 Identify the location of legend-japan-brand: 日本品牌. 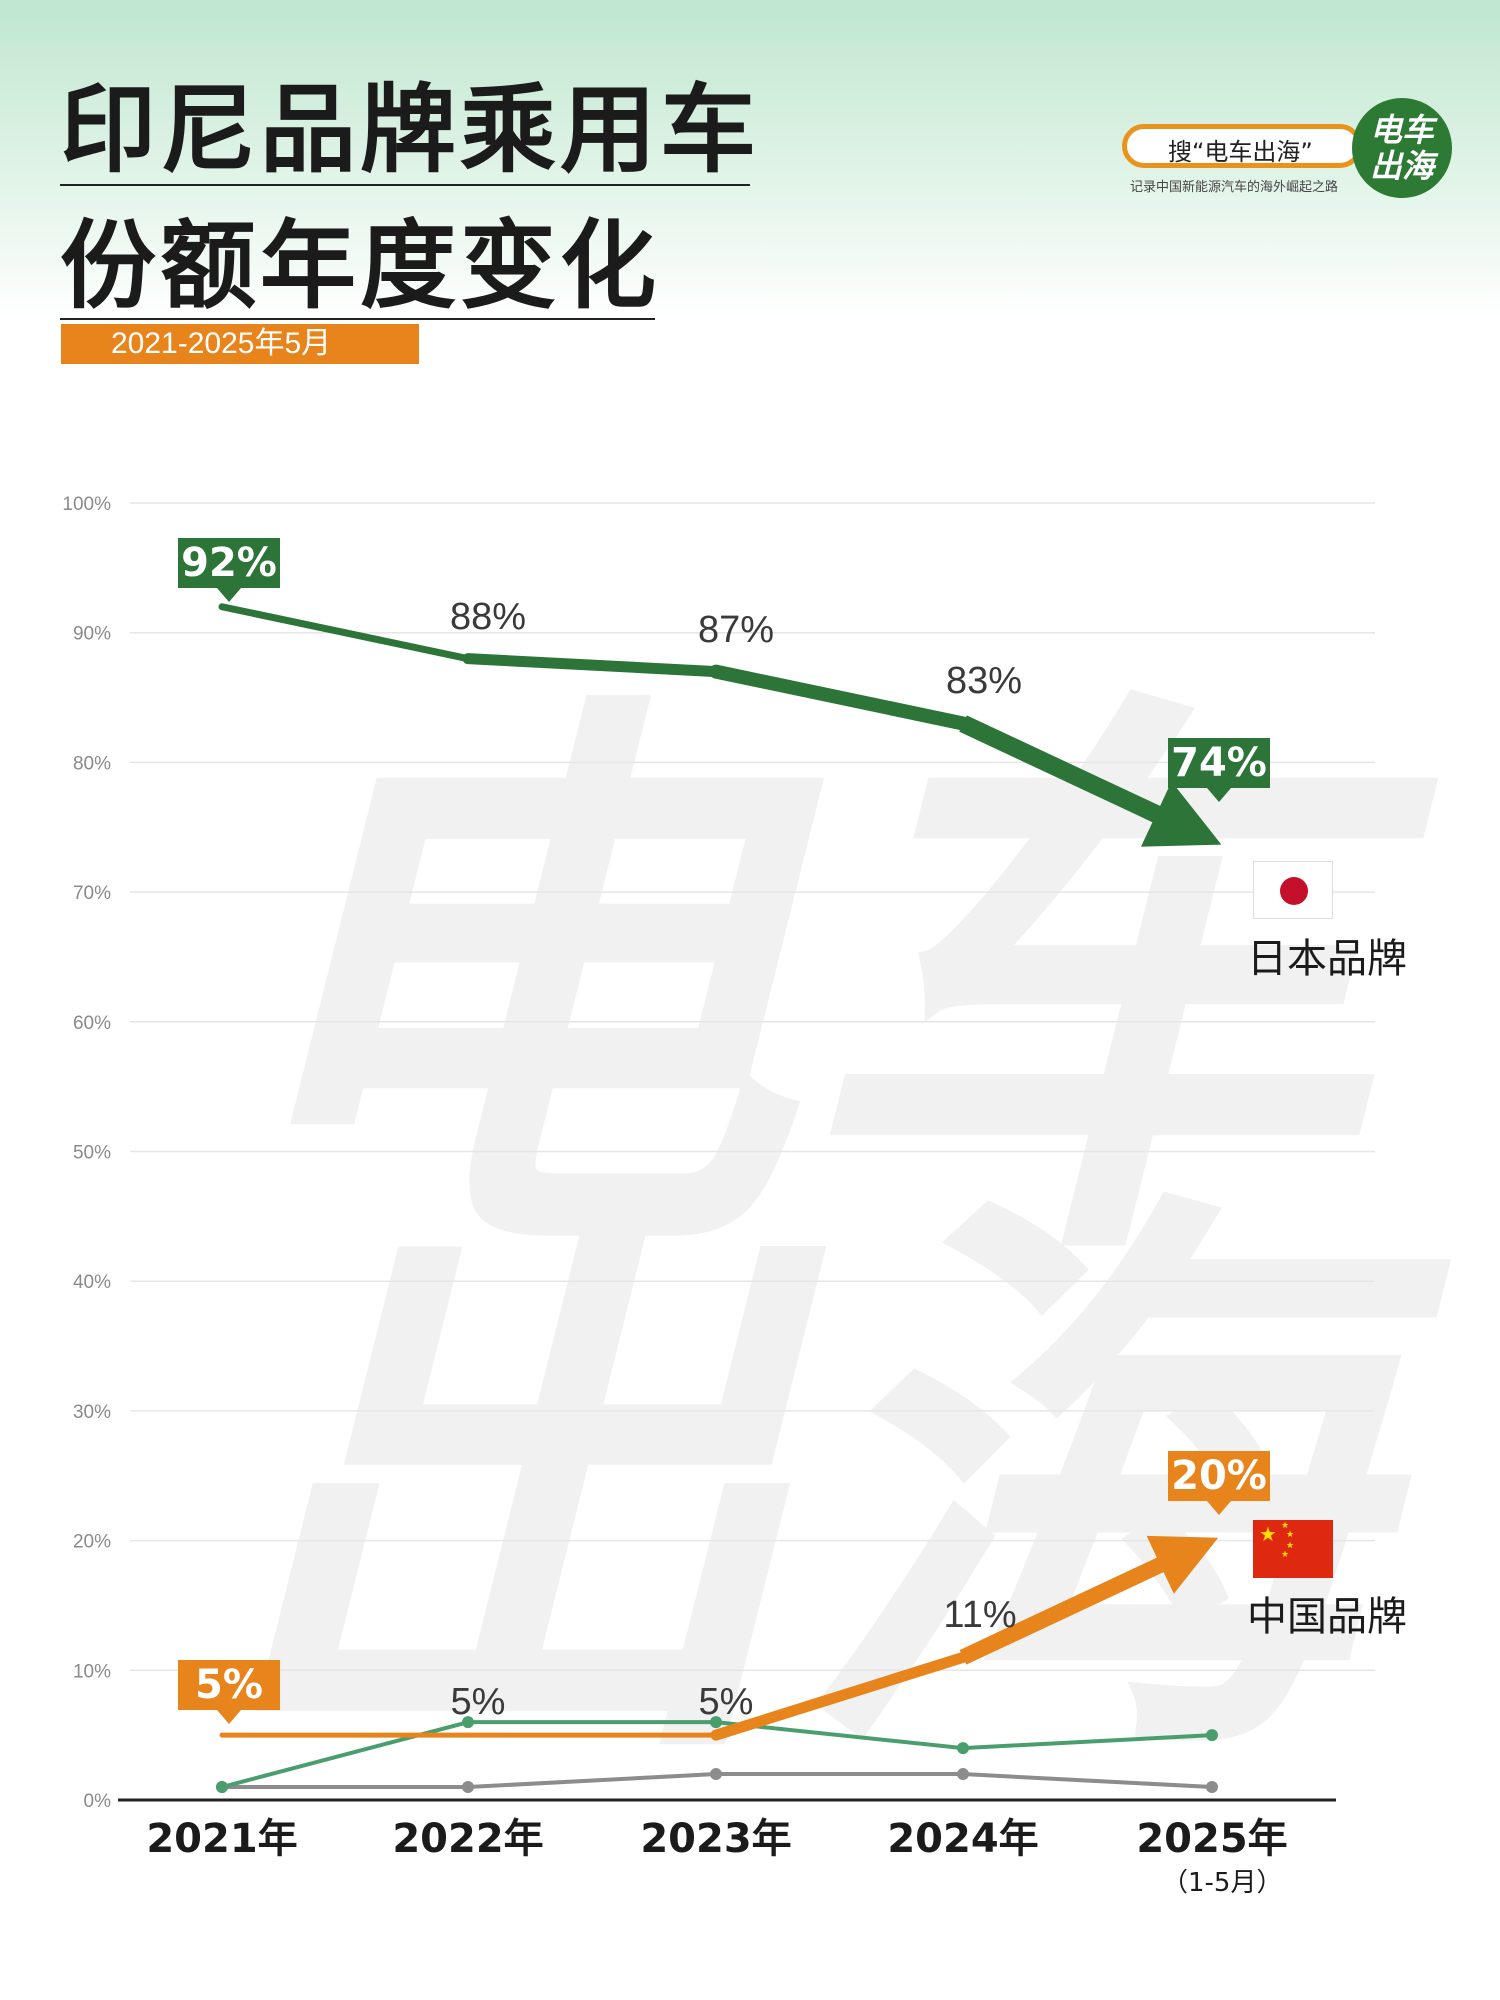
(1327, 959).